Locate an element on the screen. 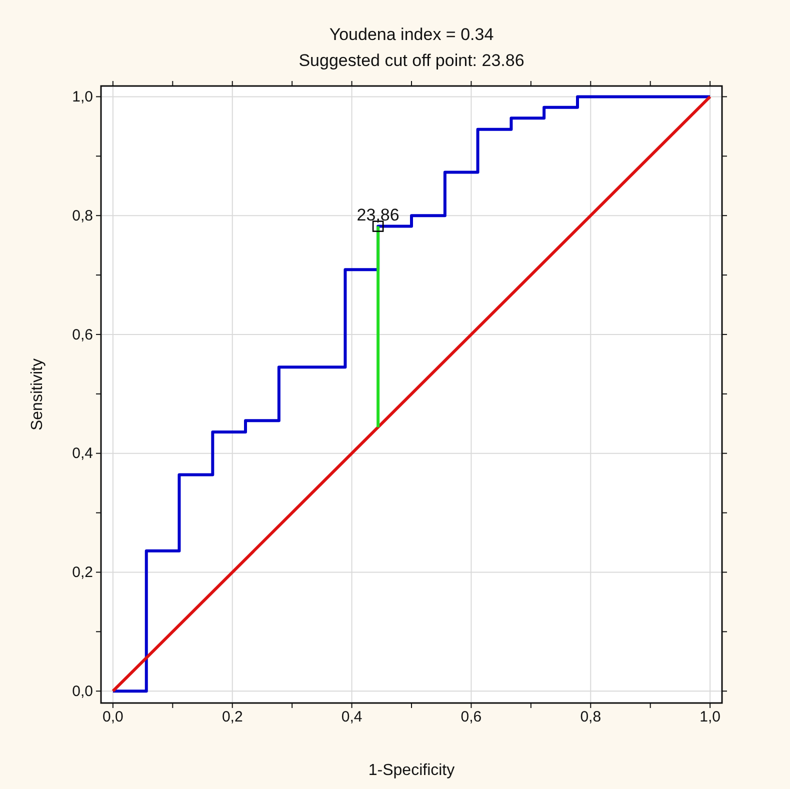 This screenshot has height=789, width=790. annotation: 23,86 is located at coordinates (378, 214).